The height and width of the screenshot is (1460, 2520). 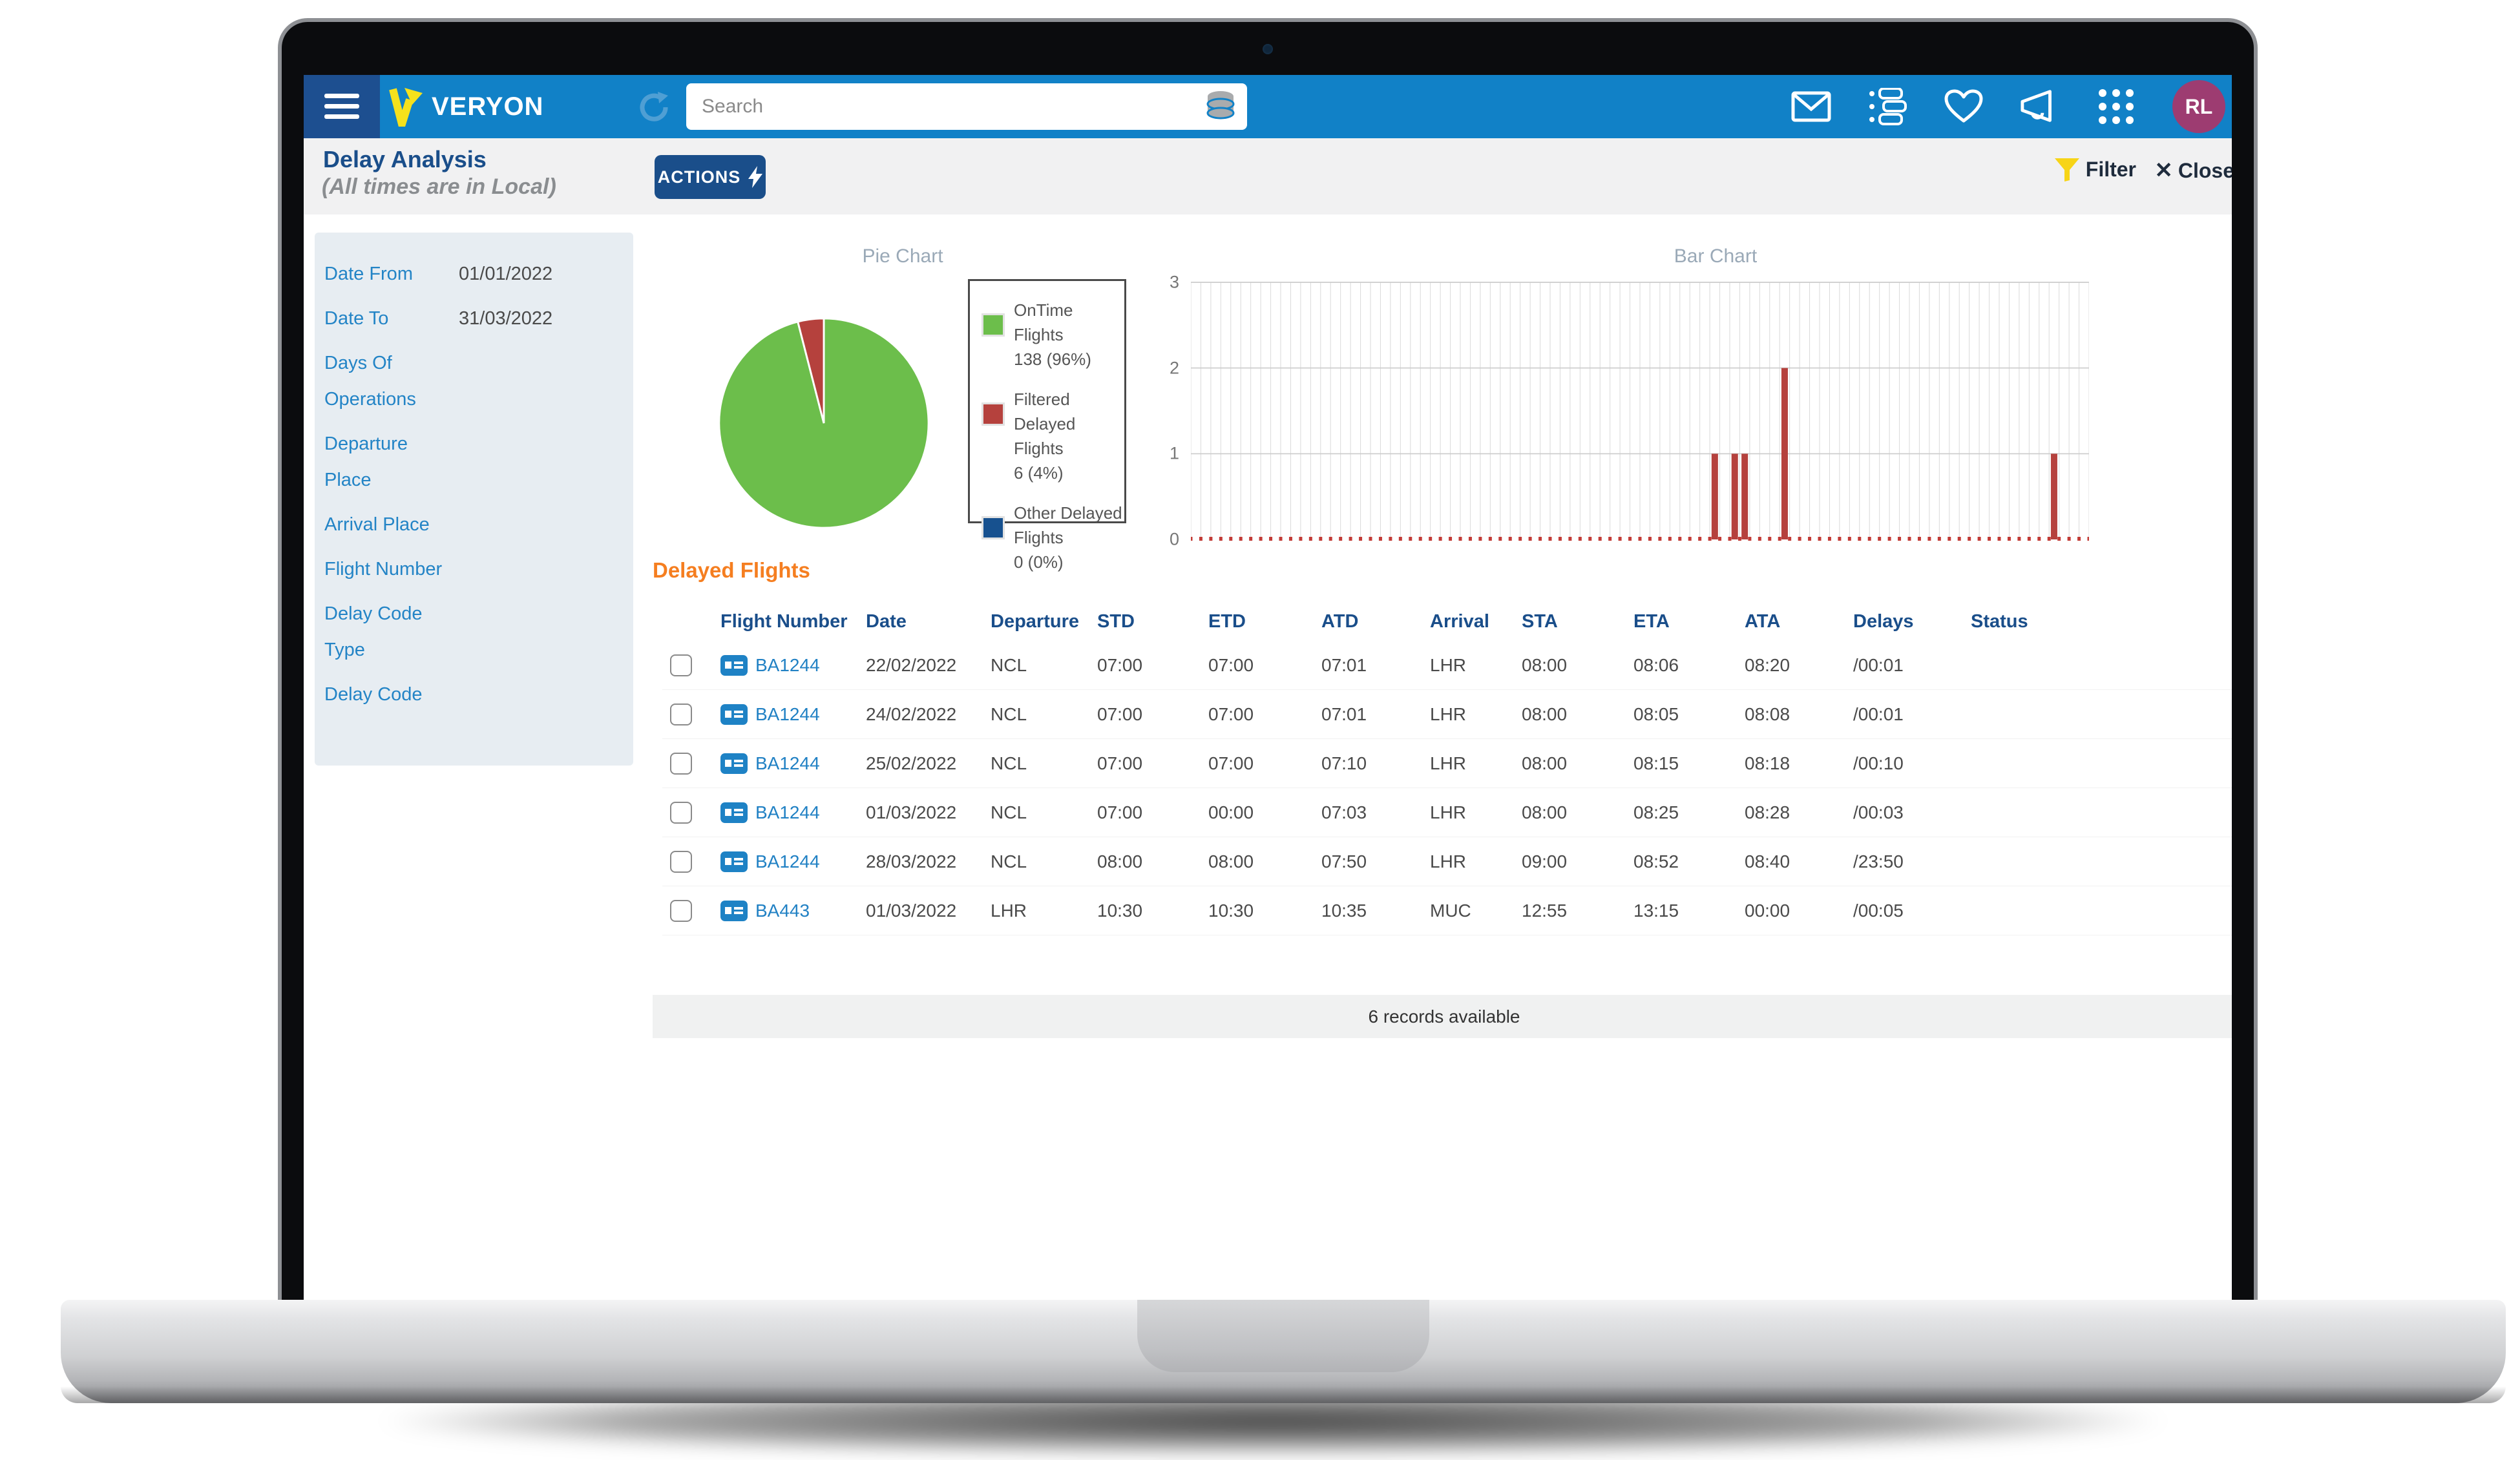 I want to click on mail-icon, so click(x=1811, y=106).